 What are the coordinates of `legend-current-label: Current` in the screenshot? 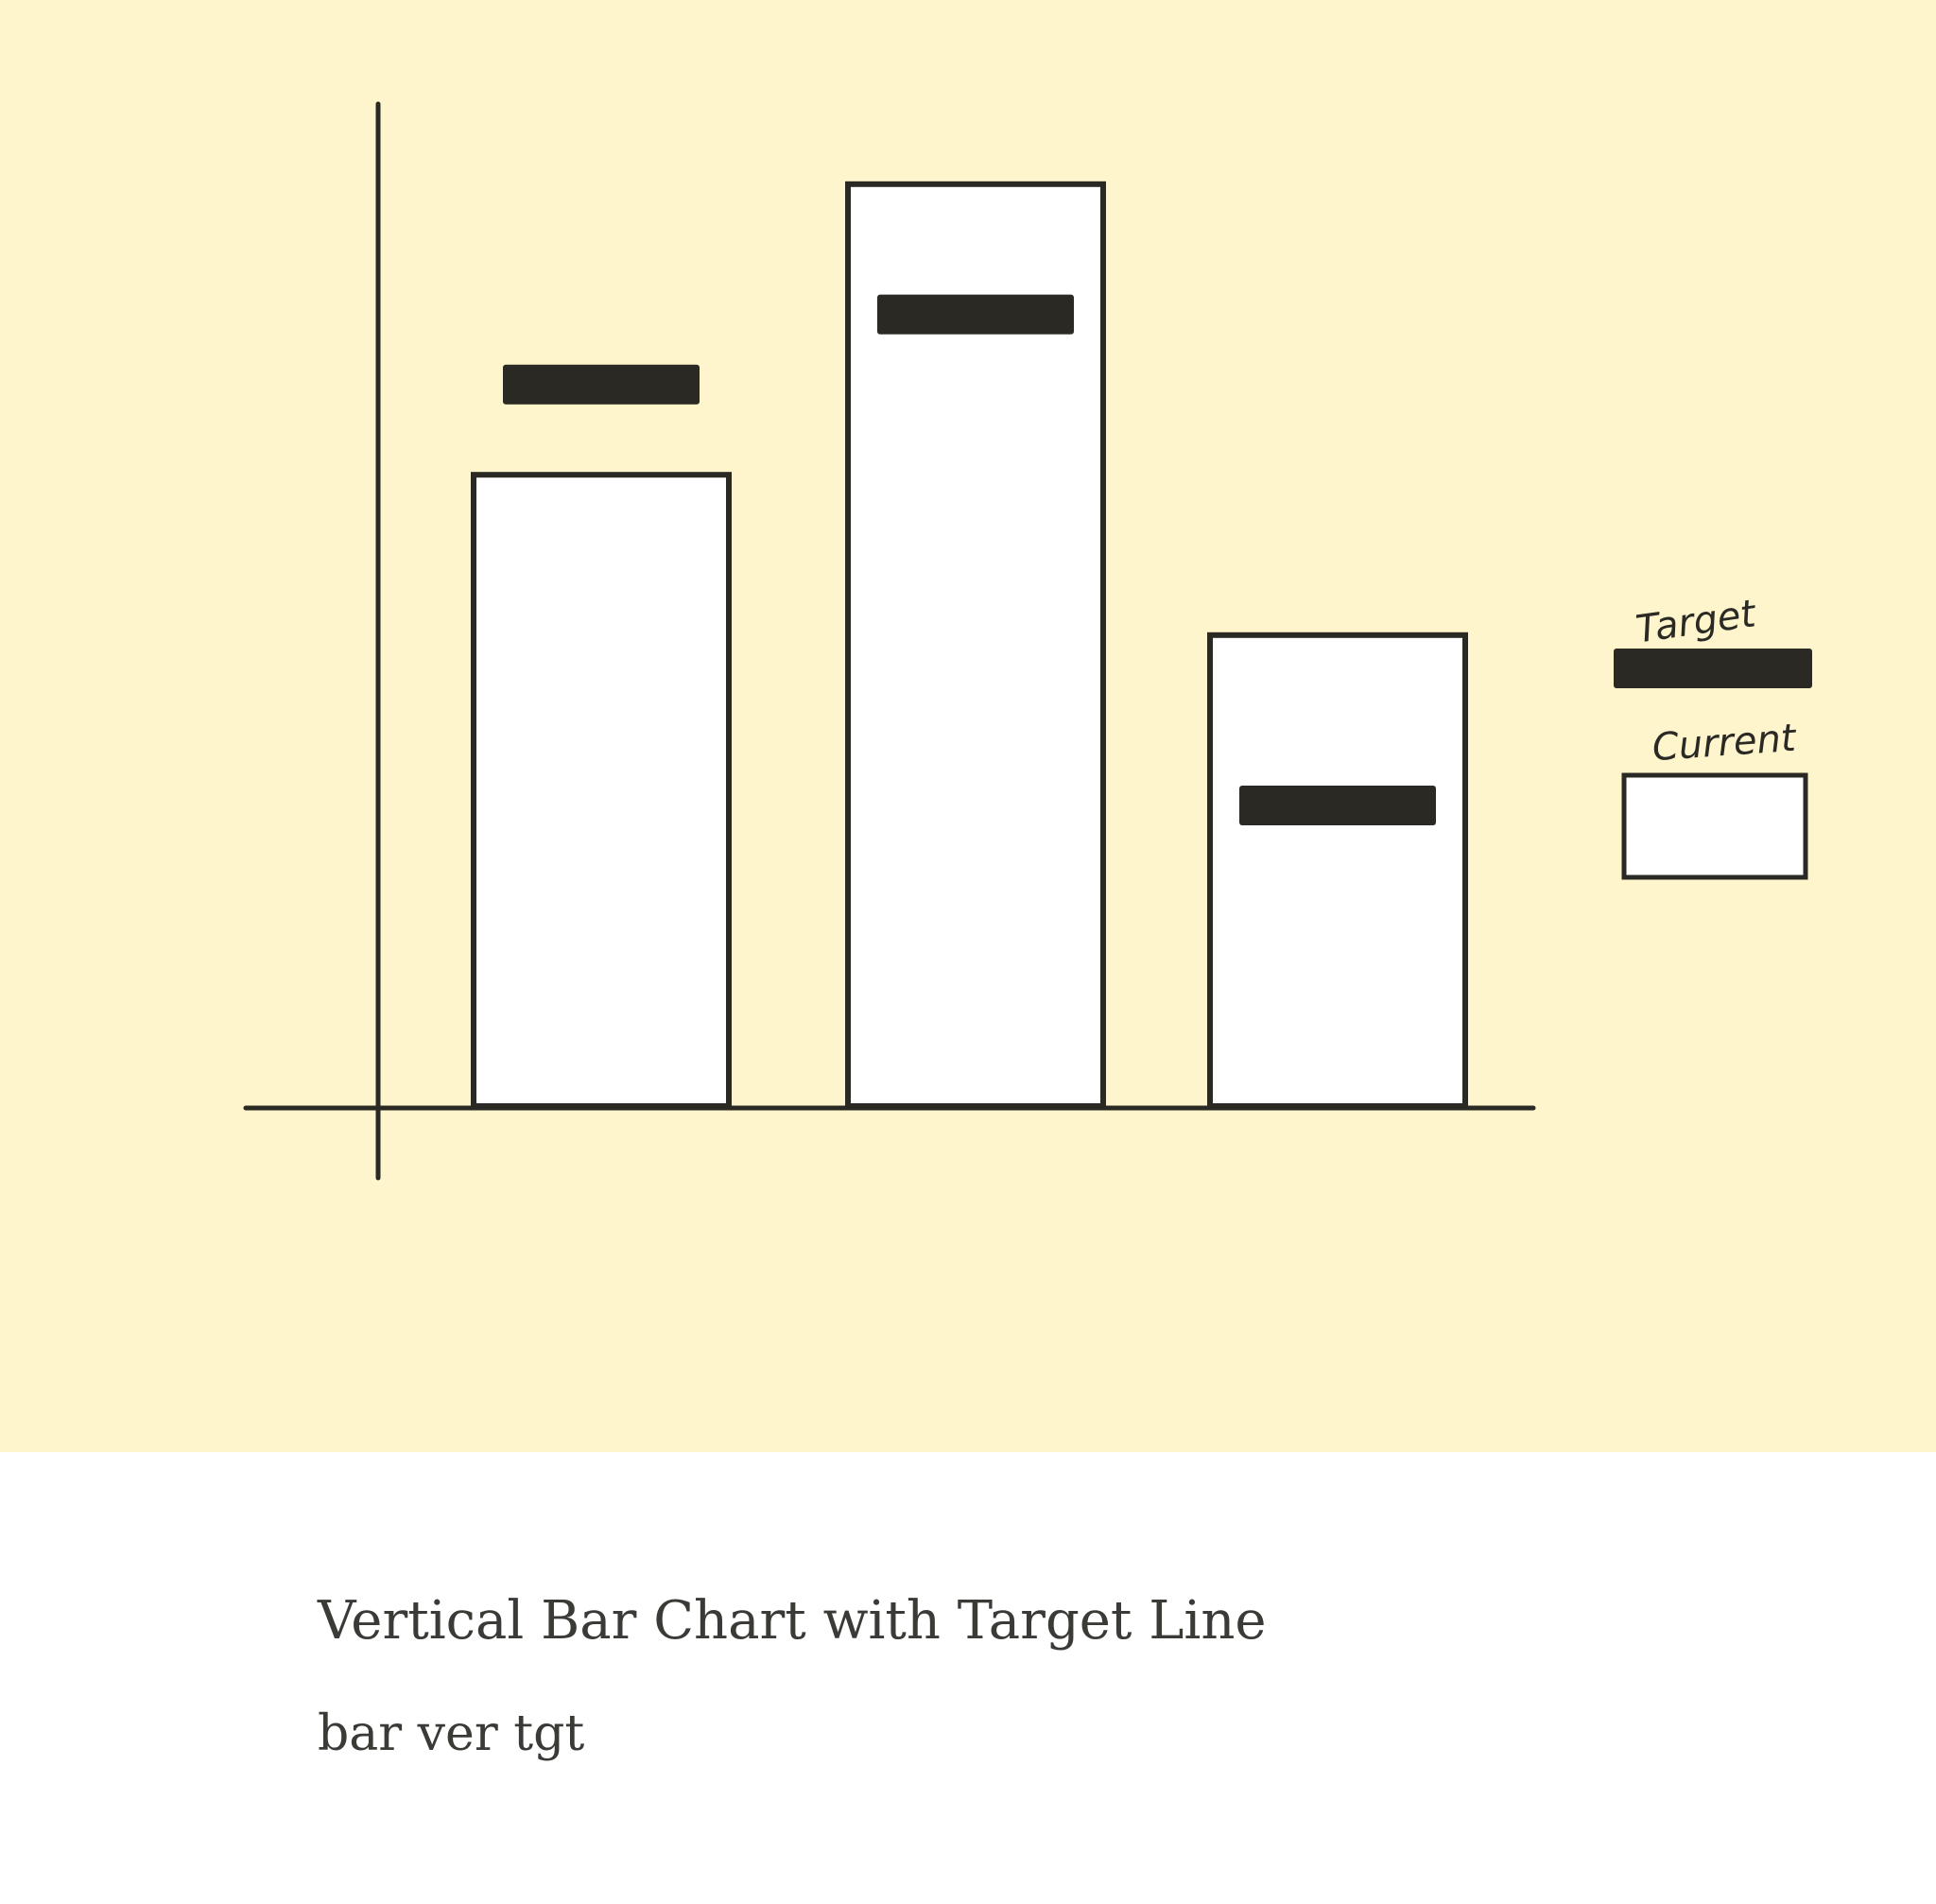 It's located at (1724, 744).